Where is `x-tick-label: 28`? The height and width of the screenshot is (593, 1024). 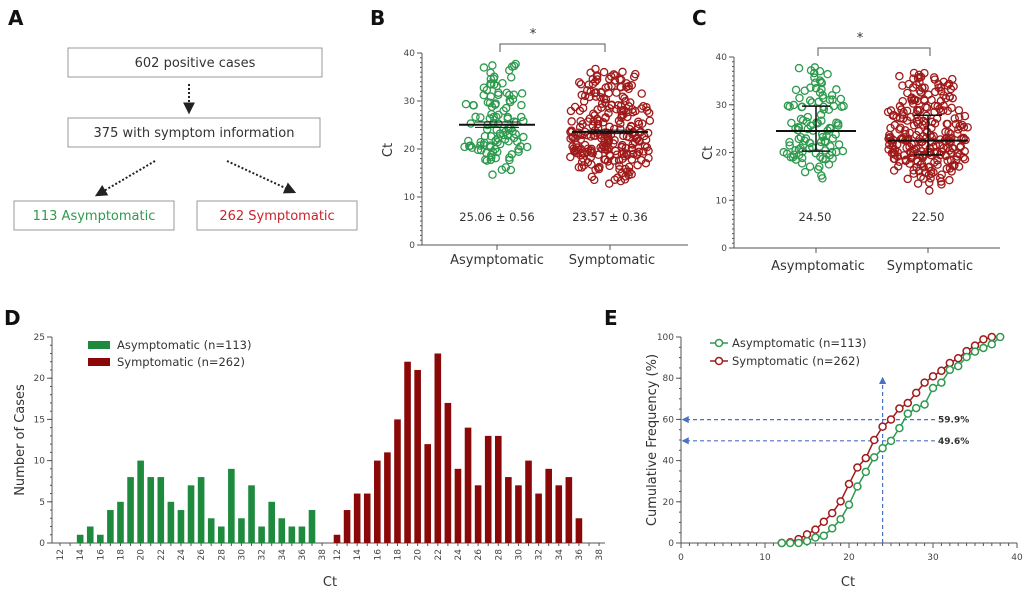
x-tick-label: 28 is located at coordinates (222, 555).